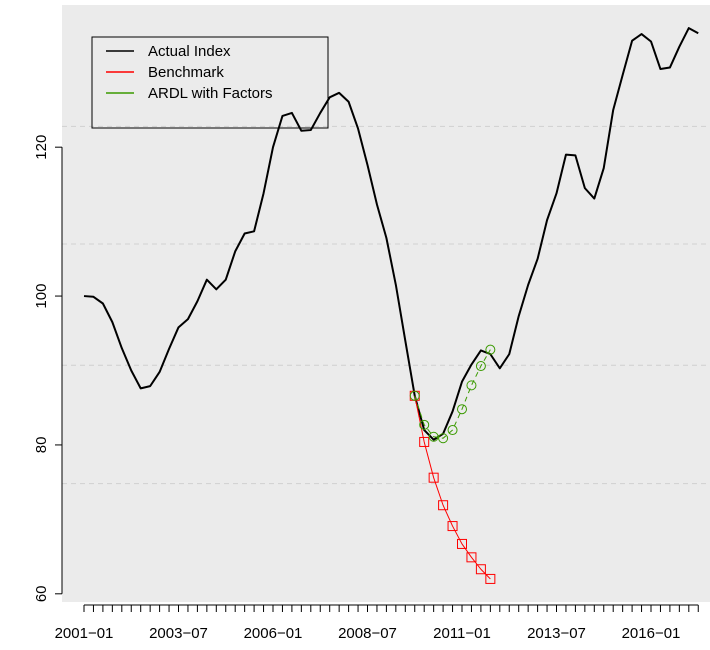  Describe the element at coordinates (210, 93) in the screenshot. I see `legend-label: ARDL with Factors` at that location.